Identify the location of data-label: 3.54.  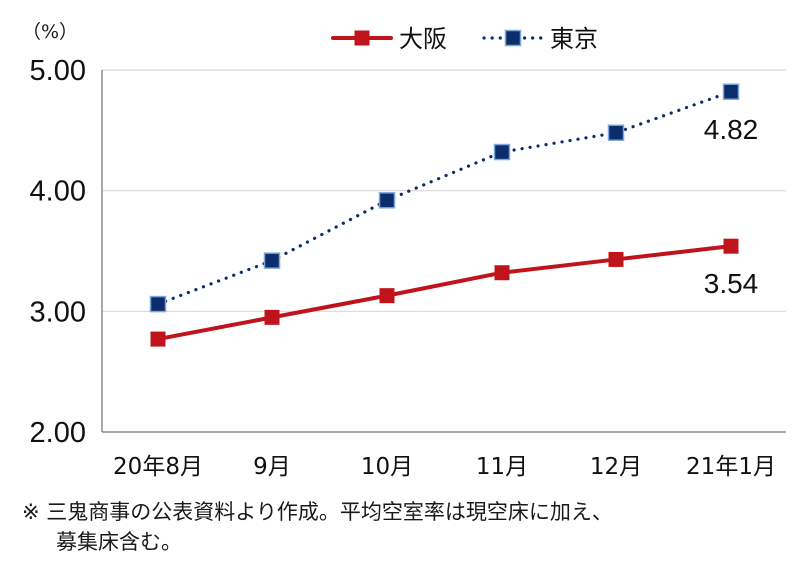
(731, 283).